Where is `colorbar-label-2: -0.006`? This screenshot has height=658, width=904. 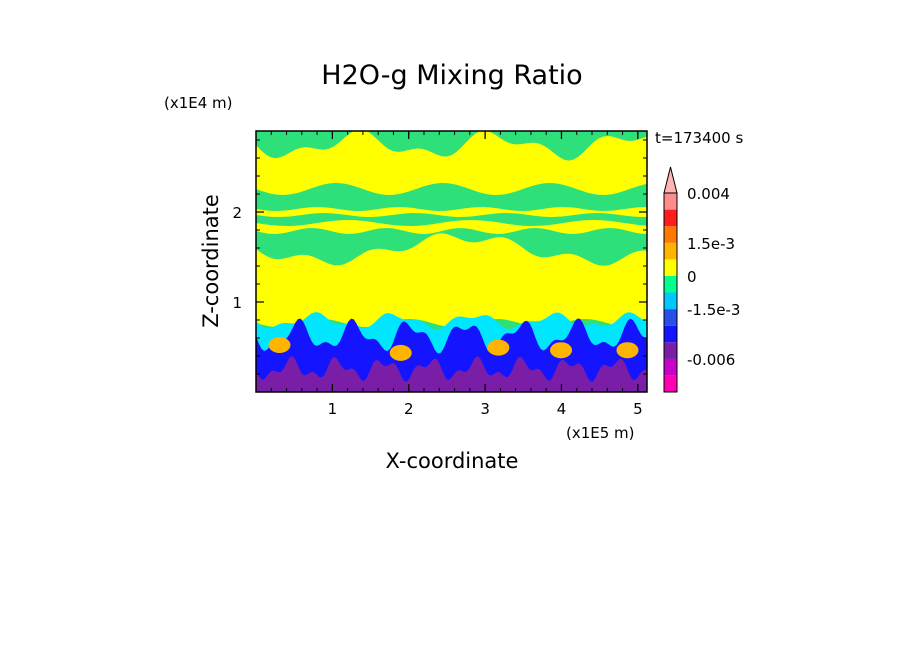
colorbar-label-2: -0.006 is located at coordinates (711, 360).